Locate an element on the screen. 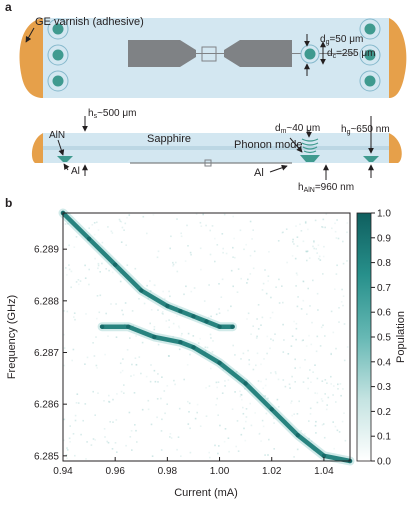 Image resolution: width=416 pixels, height=507 pixels. top-view-diagram is located at coordinates (213, 58).